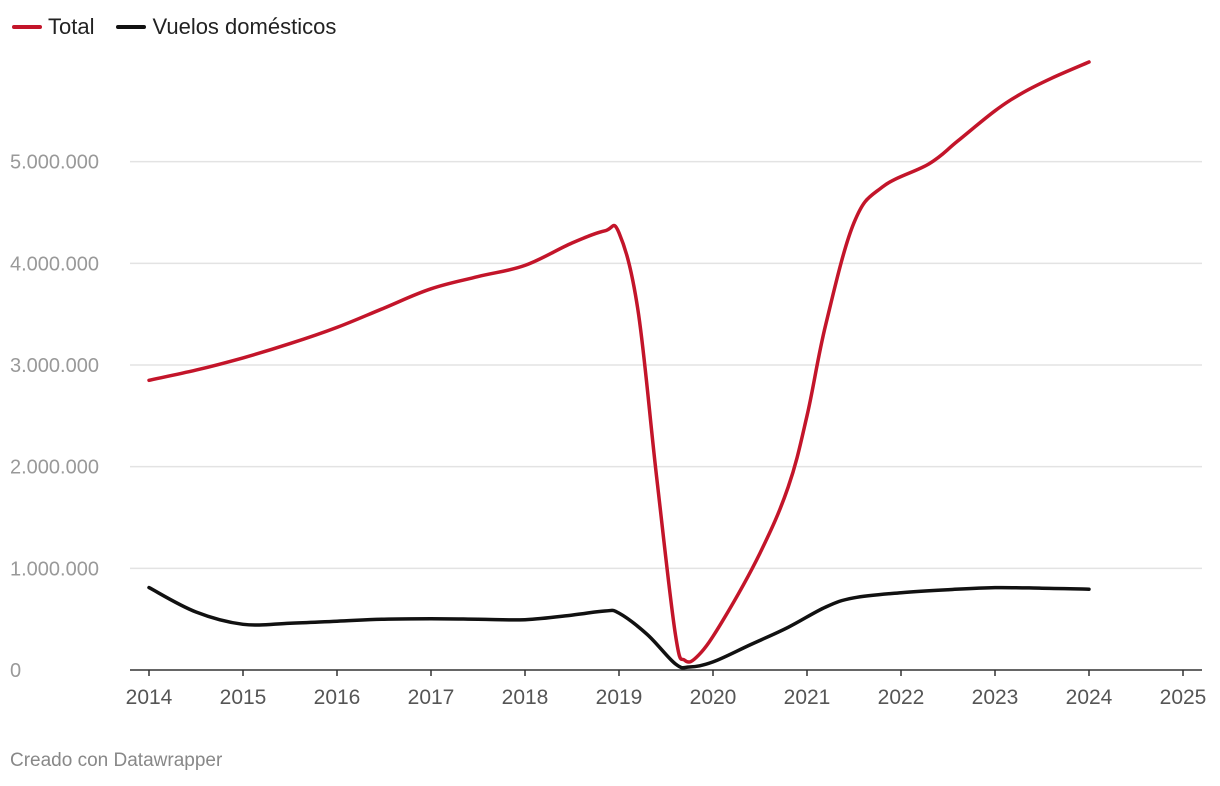 This screenshot has width=1220, height=786. What do you see at coordinates (1183, 697) in the screenshot?
I see `x-tick-label: 2025` at bounding box center [1183, 697].